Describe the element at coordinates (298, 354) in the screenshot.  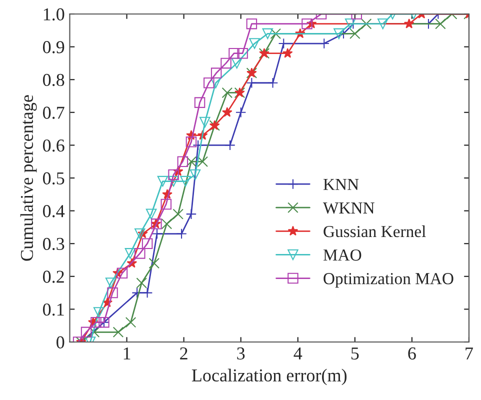
I see `x-tick-label: 4` at that location.